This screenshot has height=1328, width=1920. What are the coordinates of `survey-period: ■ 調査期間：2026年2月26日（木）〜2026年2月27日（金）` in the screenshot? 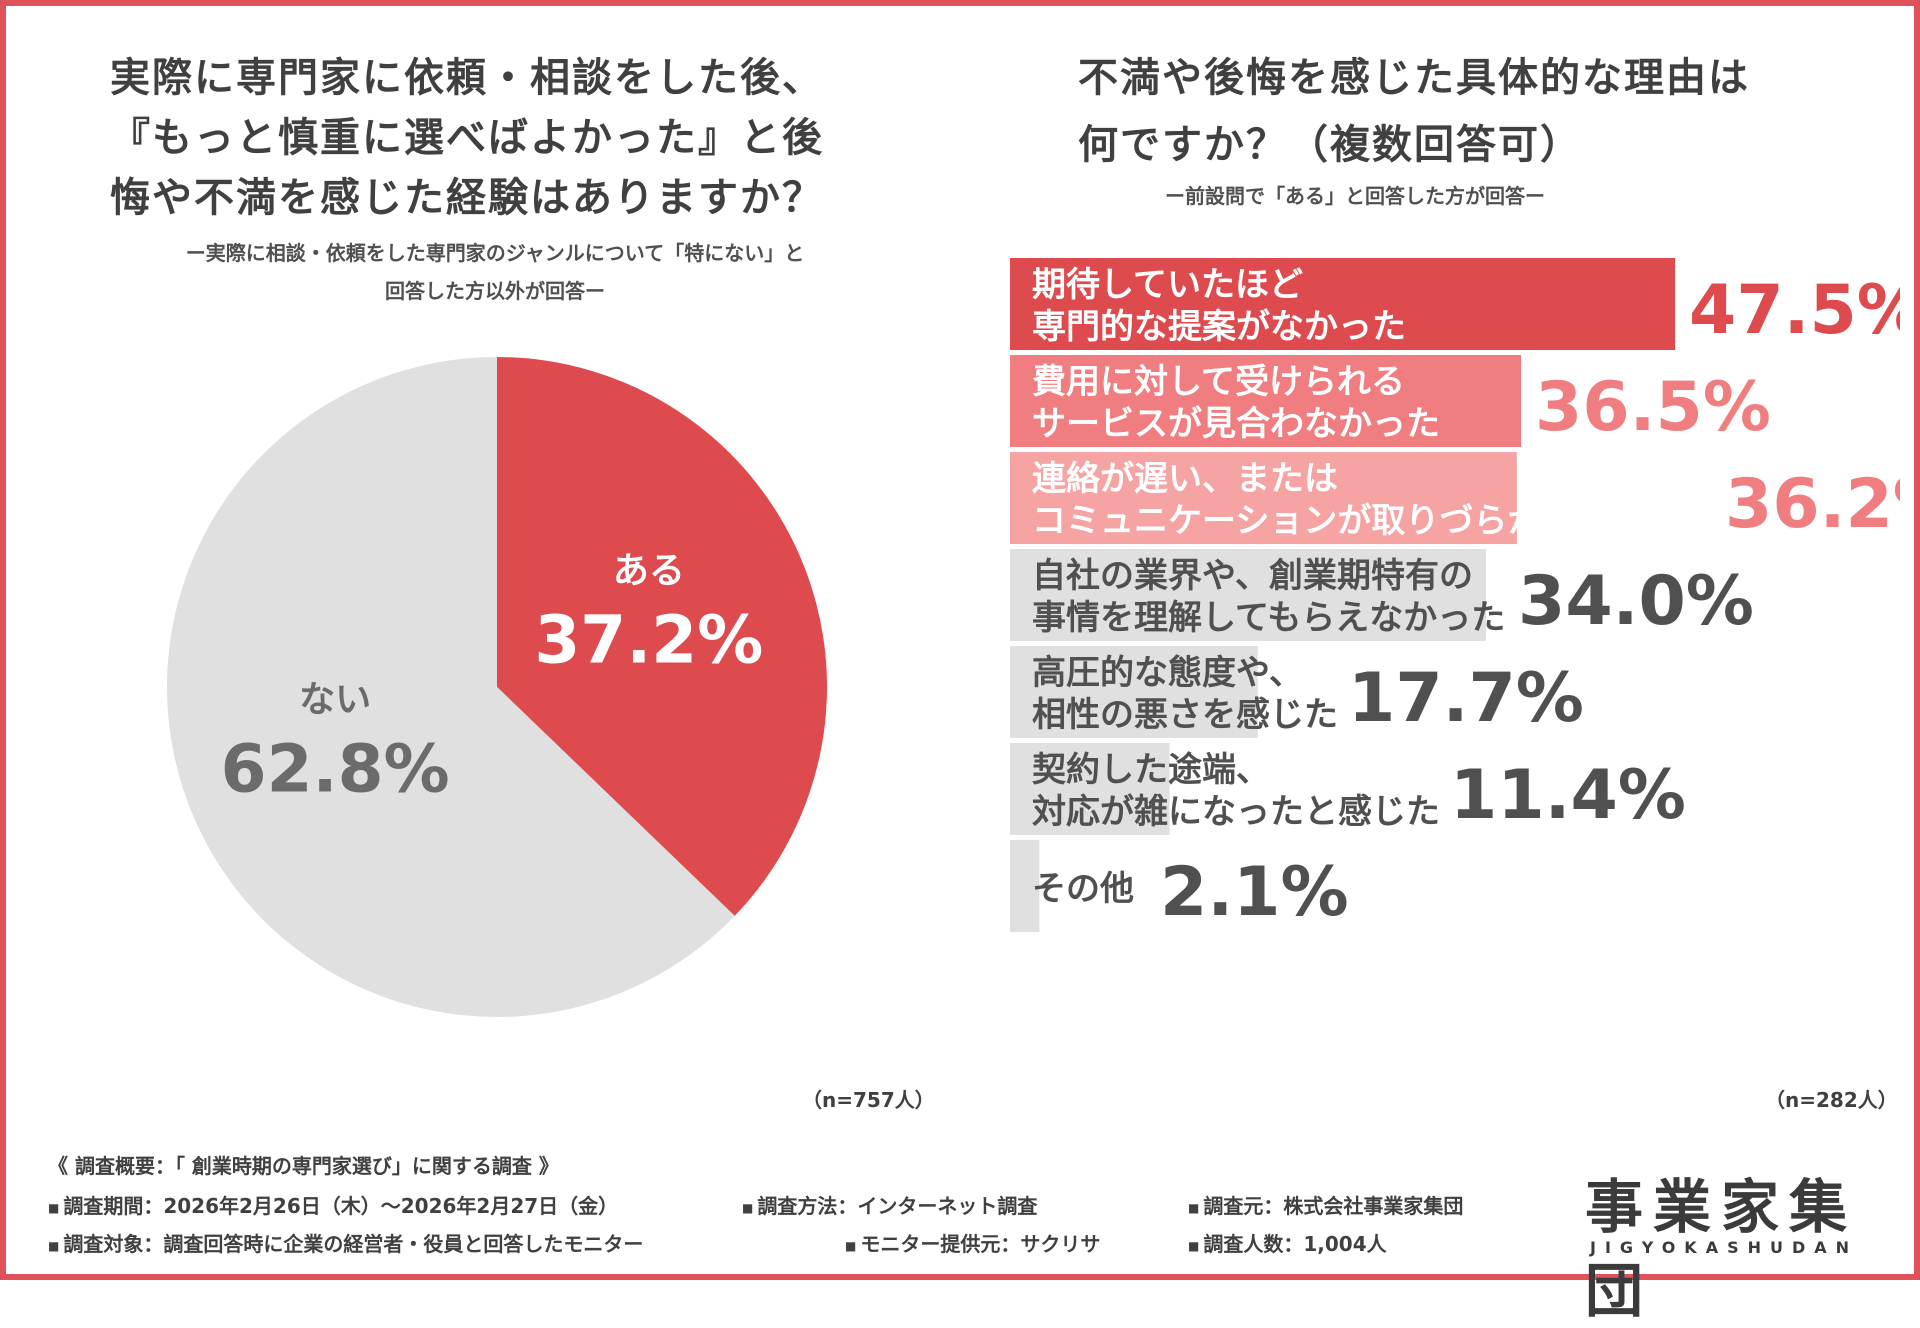 It's located at (333, 1204).